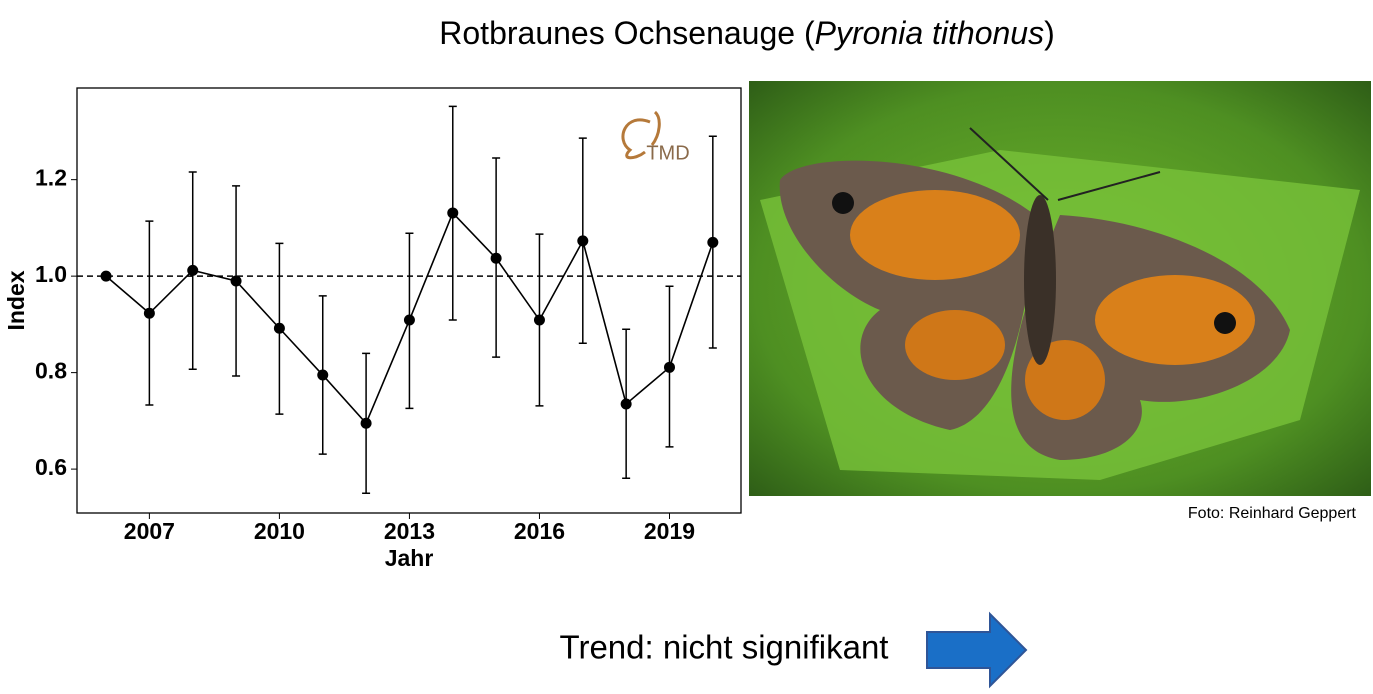 The image size is (1373, 694). I want to click on title: Rotbraunes Ochsenauge (Pyronia tithonus), so click(746, 33).